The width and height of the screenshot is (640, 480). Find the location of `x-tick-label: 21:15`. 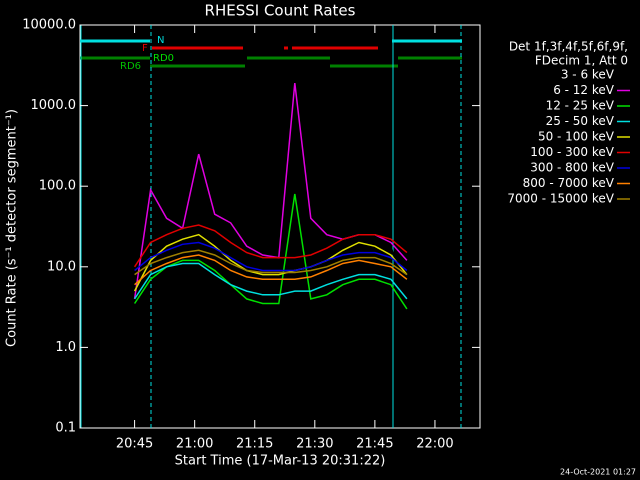

x-tick-label: 21:15 is located at coordinates (254, 444).